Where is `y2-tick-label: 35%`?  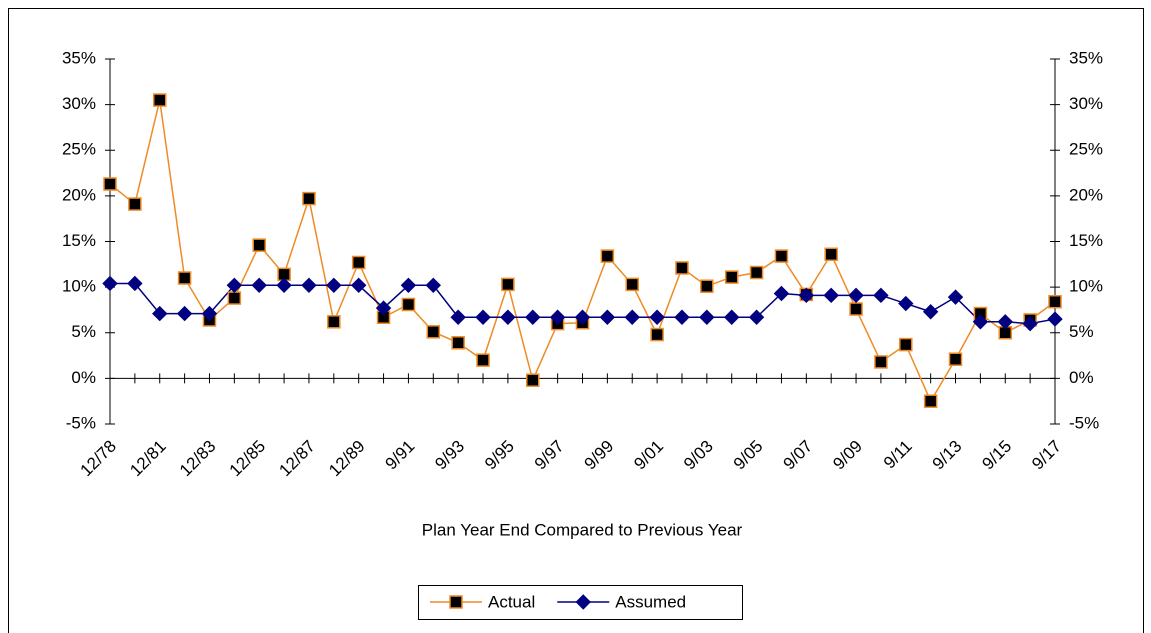
y2-tick-label: 35% is located at coordinates (1086, 57).